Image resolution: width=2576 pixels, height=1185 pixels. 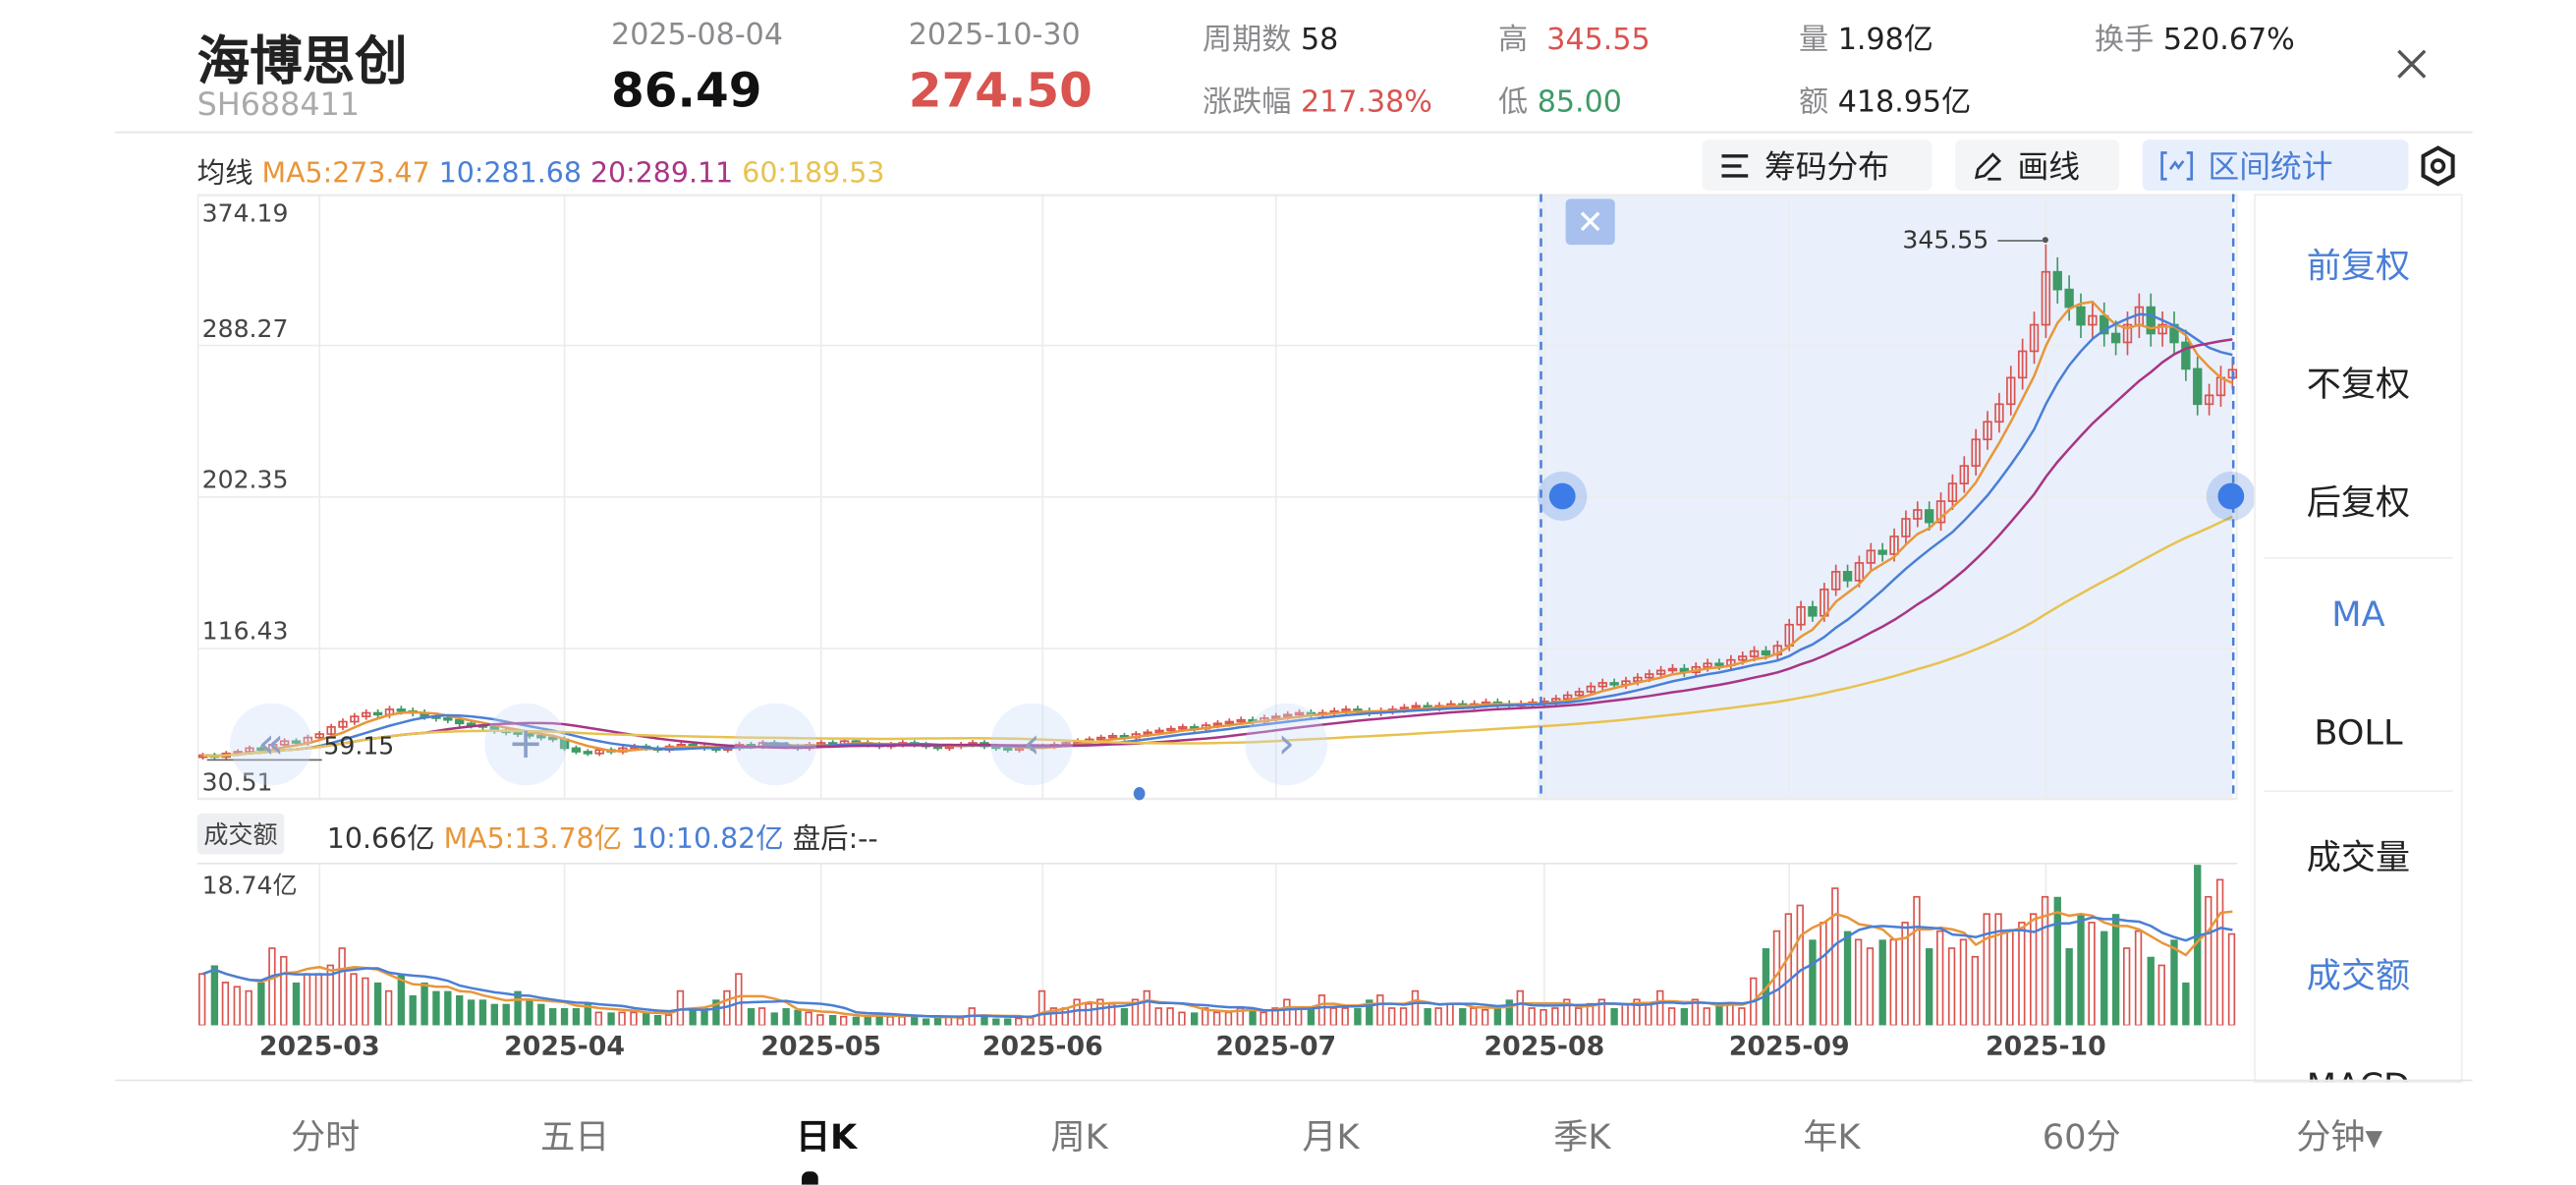 What do you see at coordinates (2275, 166) in the screenshot?
I see `range-stats-button: 区间统计` at bounding box center [2275, 166].